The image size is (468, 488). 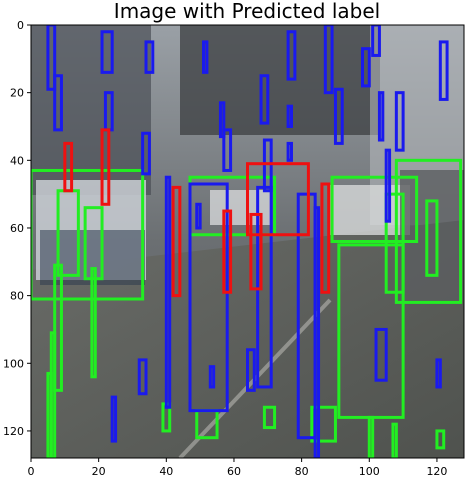 I want to click on y-tick-label-40: 40, so click(x=17, y=160).